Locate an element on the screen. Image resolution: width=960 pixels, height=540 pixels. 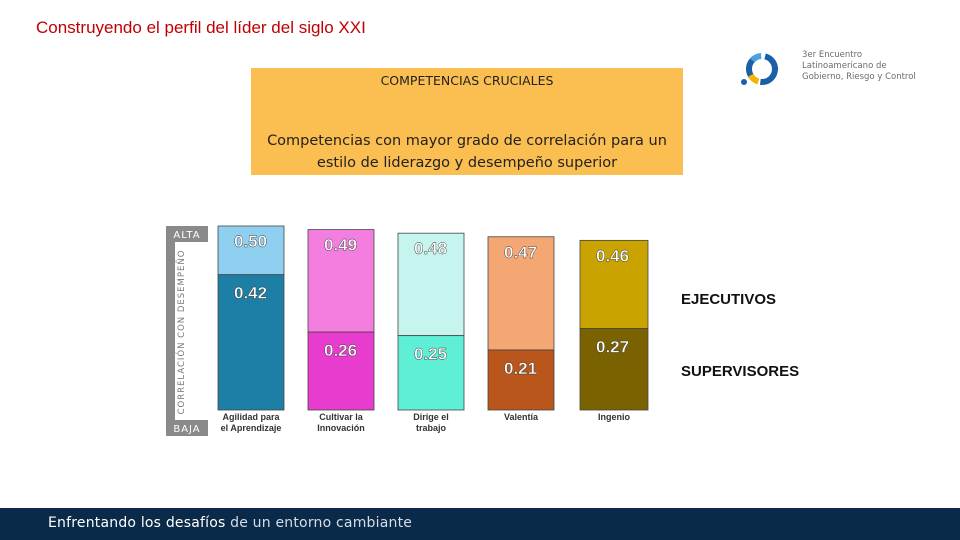
axis-label: CORRELACIÓN CON DESEMPEÑO is located at coordinates (181, 332).